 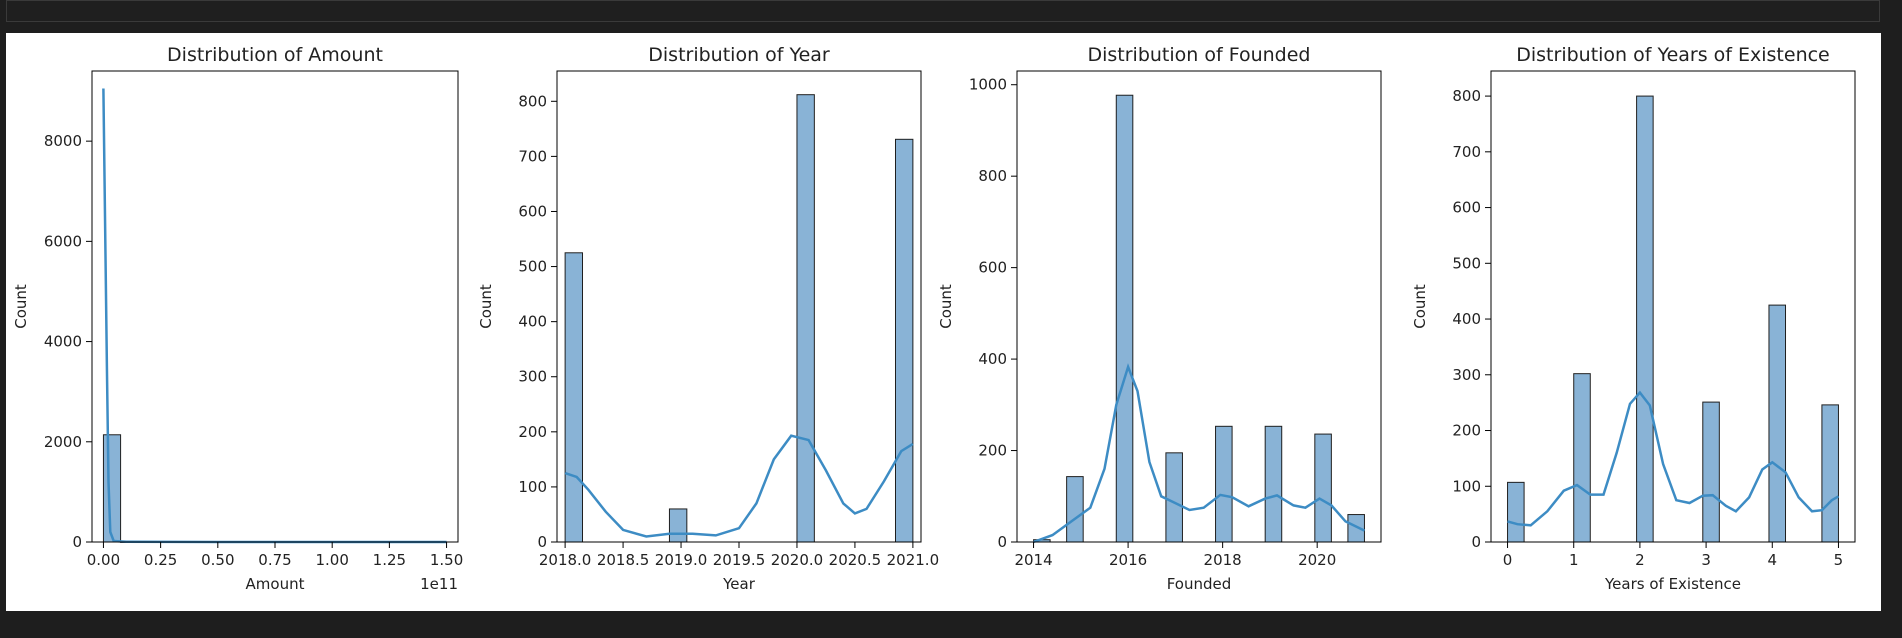 What do you see at coordinates (331, 560) in the screenshot?
I see `x-tick-label: 1.00` at bounding box center [331, 560].